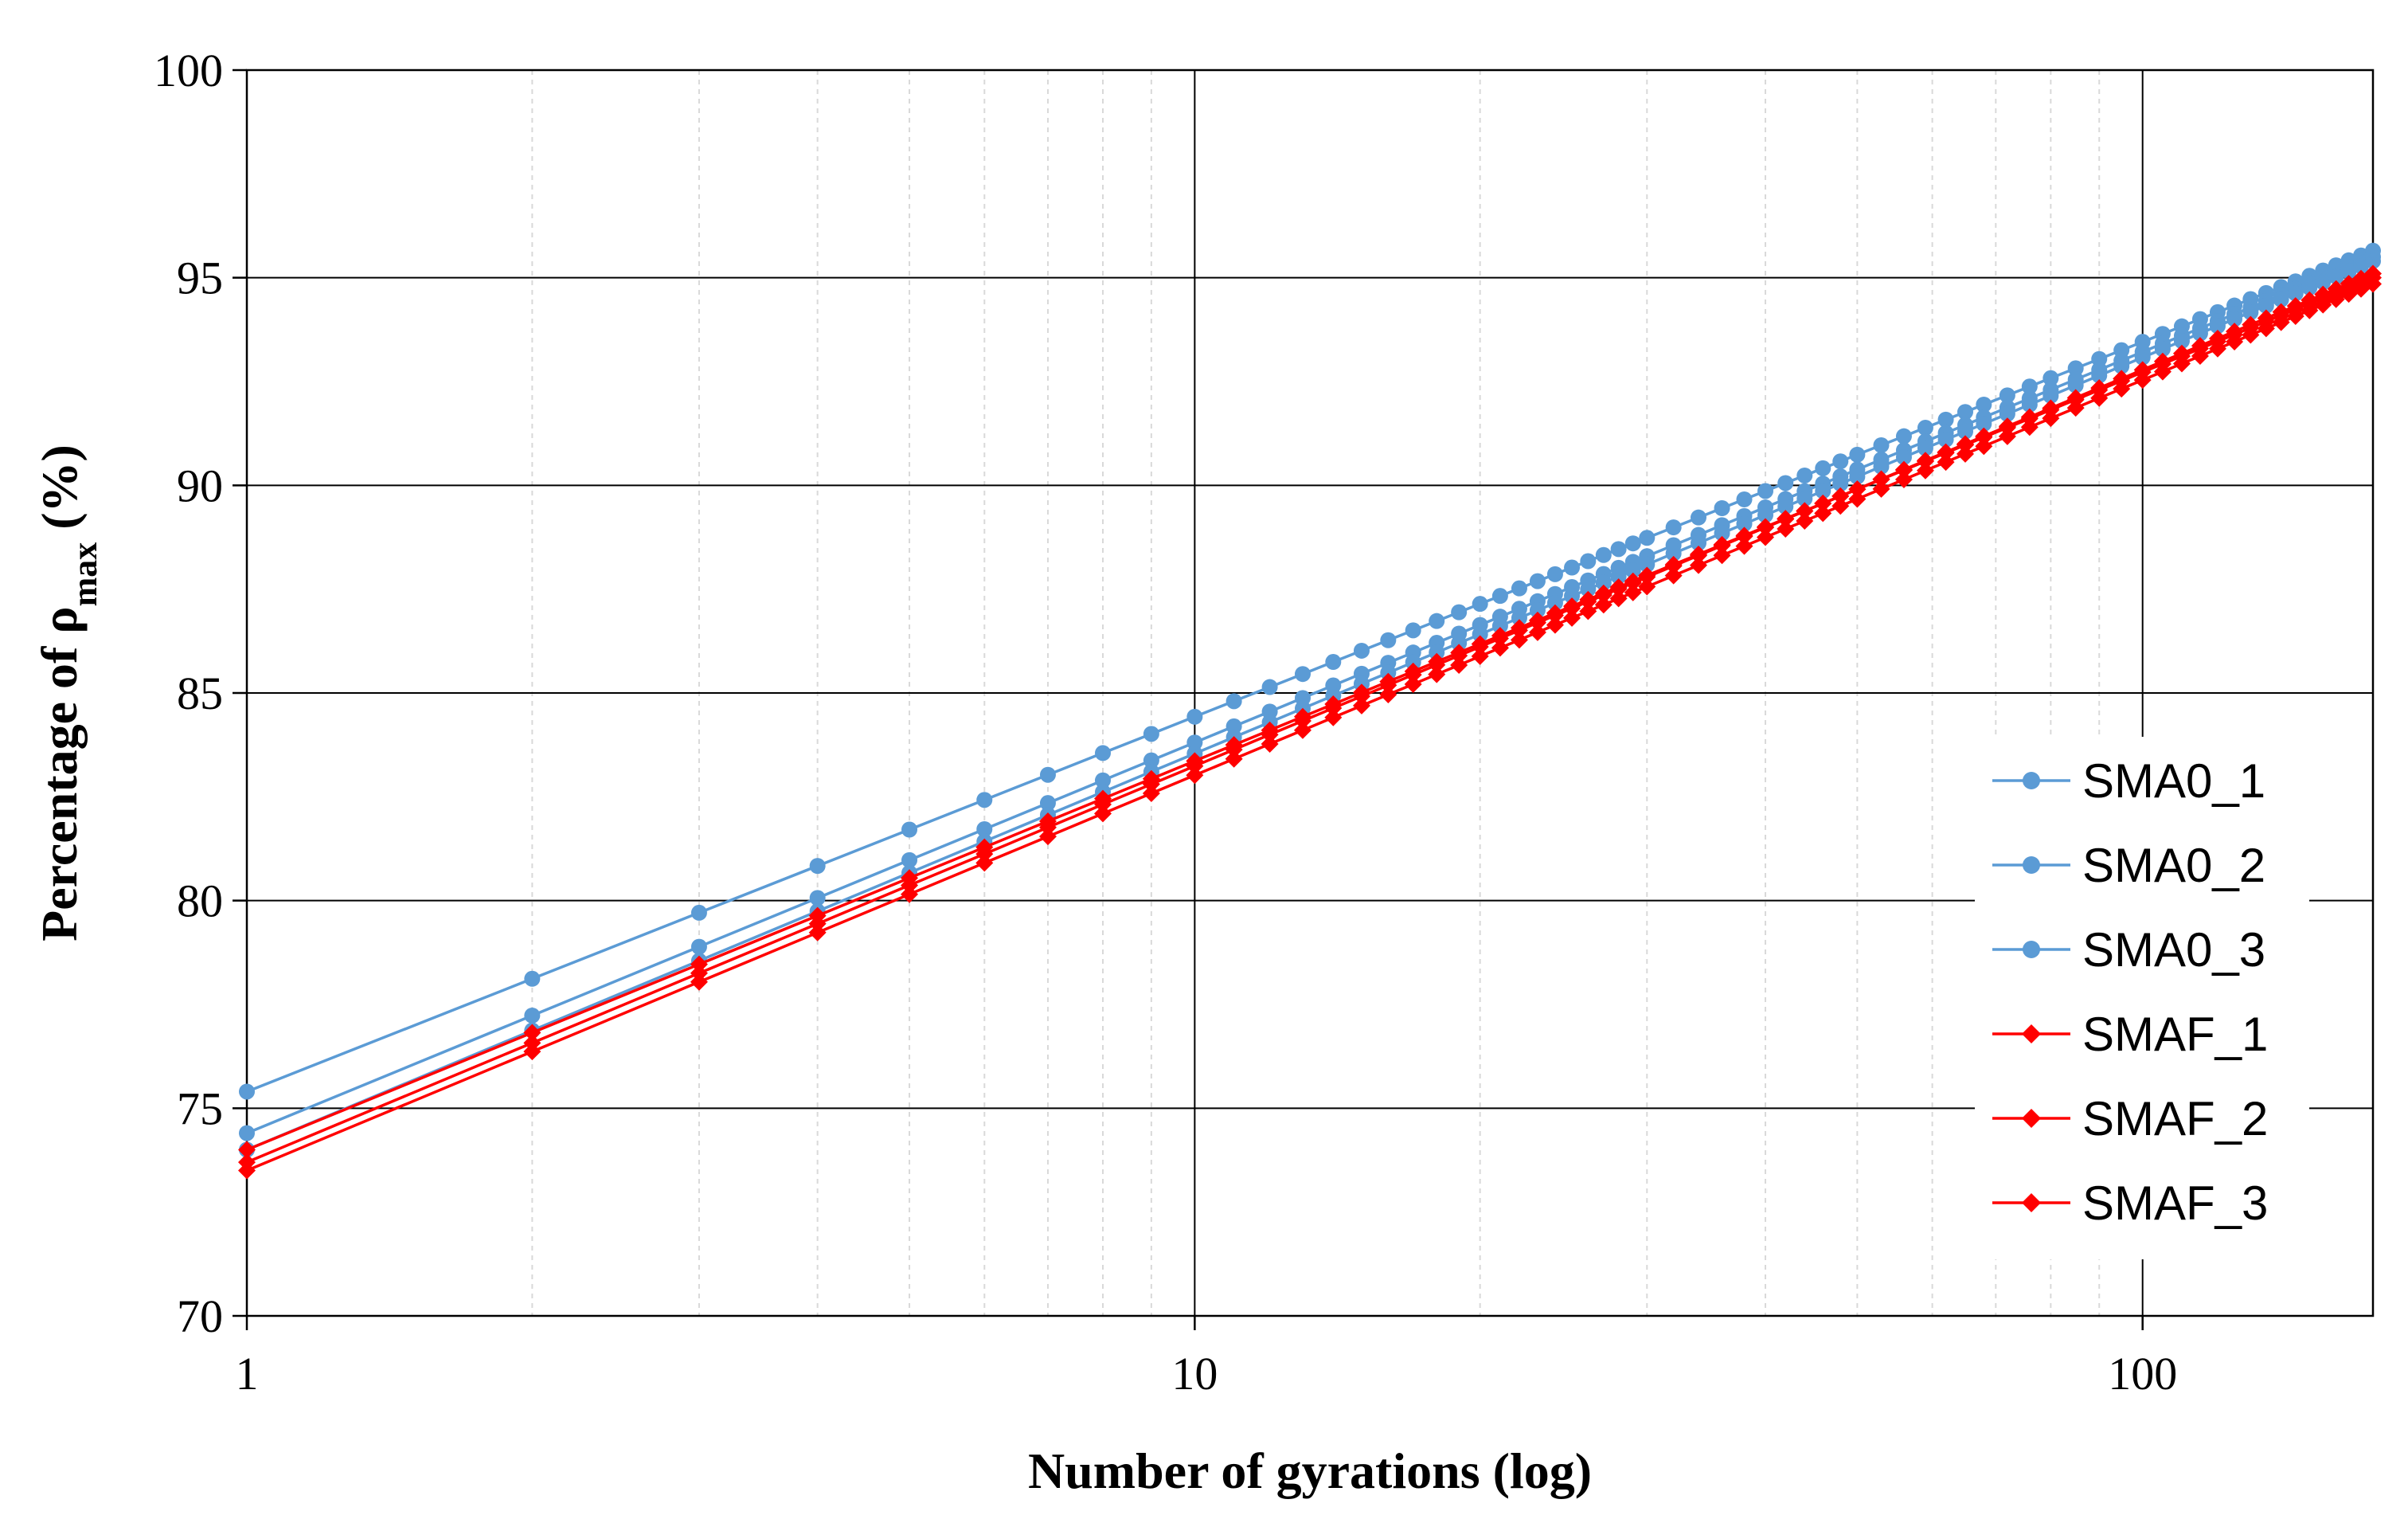  What do you see at coordinates (200, 1316) in the screenshot?
I see `y-tick-label: 70` at bounding box center [200, 1316].